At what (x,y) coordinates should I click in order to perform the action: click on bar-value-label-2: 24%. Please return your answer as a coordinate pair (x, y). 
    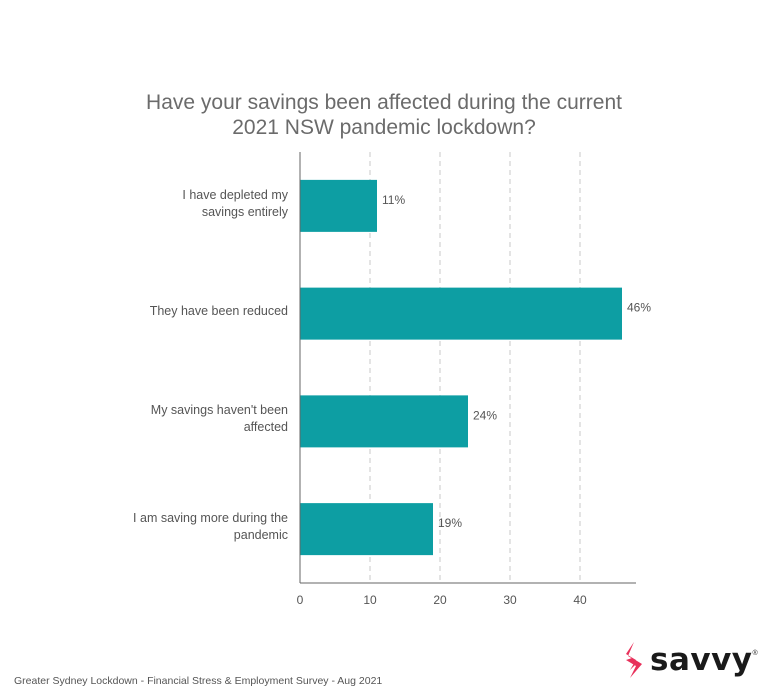
    Looking at the image, I should click on (485, 415).